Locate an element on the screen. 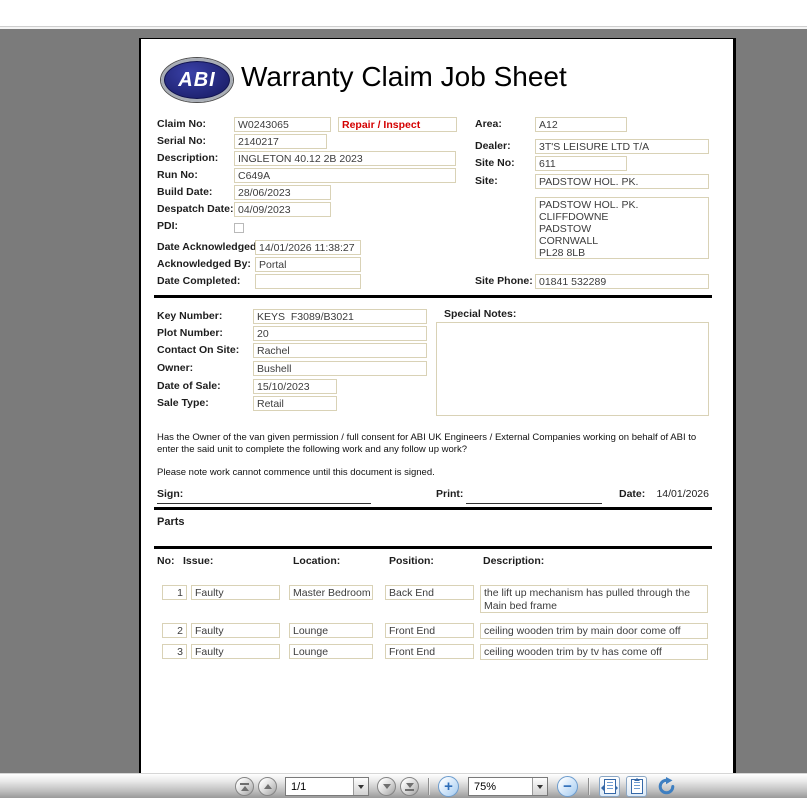 This screenshot has width=807, height=798. abi-logo-text: ABI is located at coordinates (197, 79).